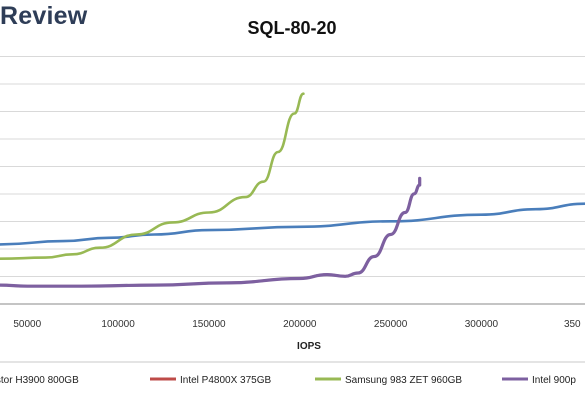 This screenshot has width=585, height=401. I want to click on x-axis-ticks: 50000 100000 150000 200000 250000 300000 350, so click(297, 324).